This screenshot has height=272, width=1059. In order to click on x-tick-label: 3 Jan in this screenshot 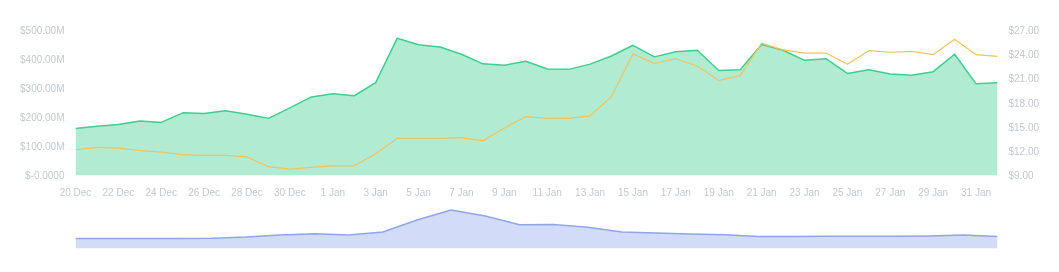, I will do `click(375, 192)`.